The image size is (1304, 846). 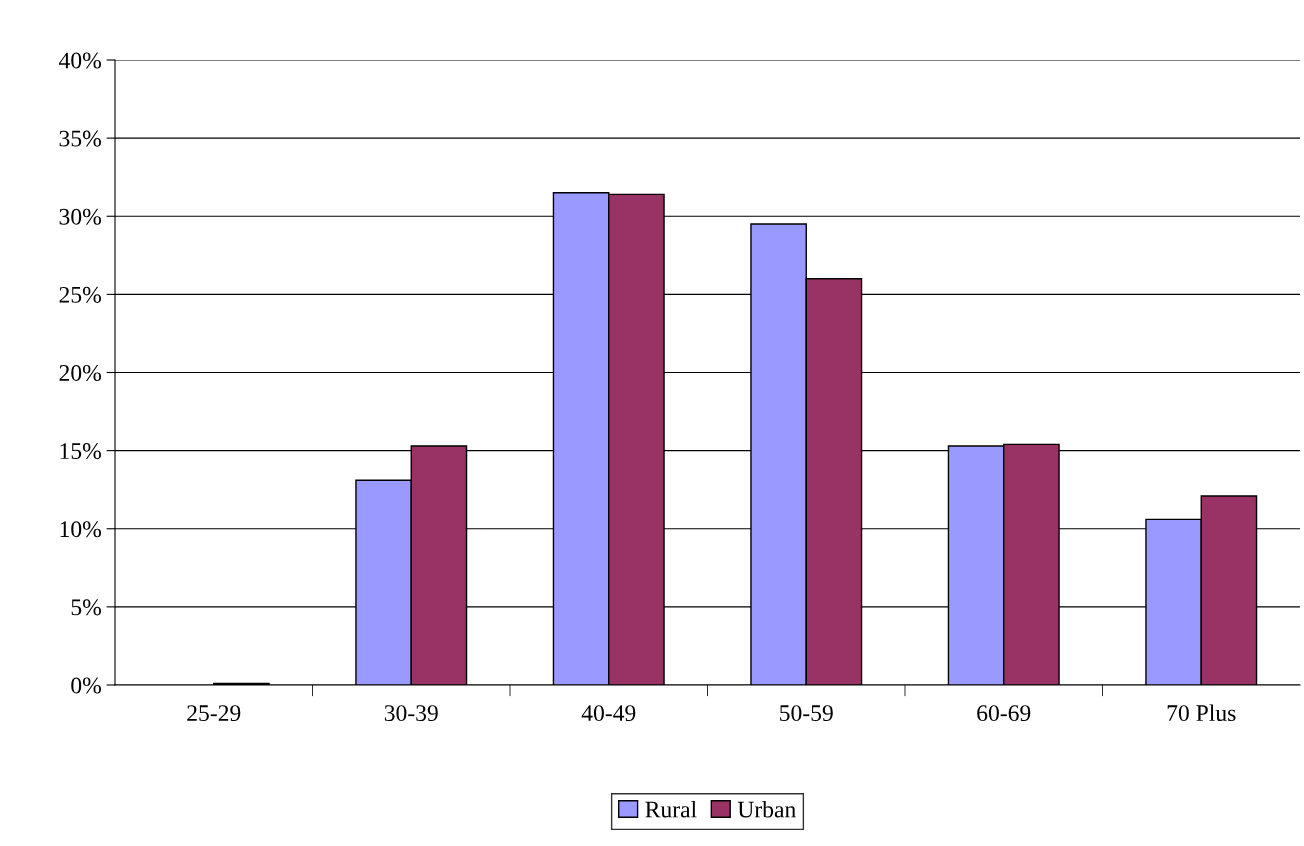 What do you see at coordinates (411, 713) in the screenshot?
I see `x-tick-label: 30-39` at bounding box center [411, 713].